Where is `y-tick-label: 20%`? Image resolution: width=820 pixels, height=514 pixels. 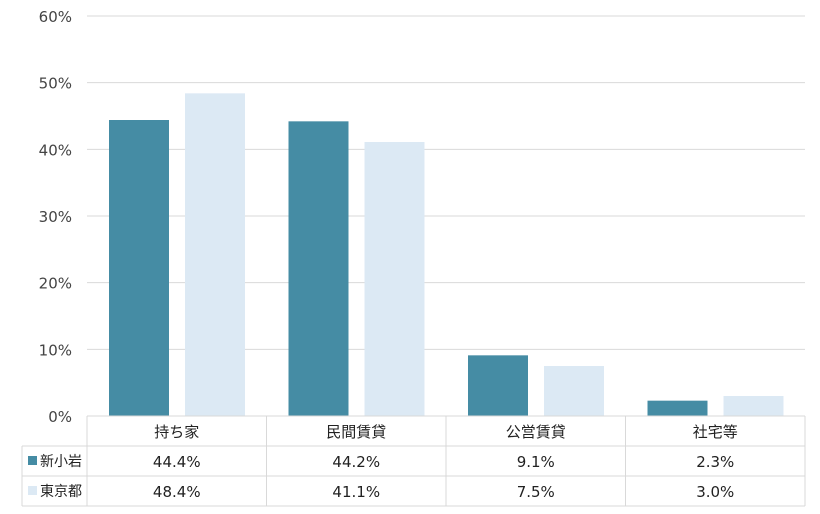 y-tick-label: 20% is located at coordinates (55, 284).